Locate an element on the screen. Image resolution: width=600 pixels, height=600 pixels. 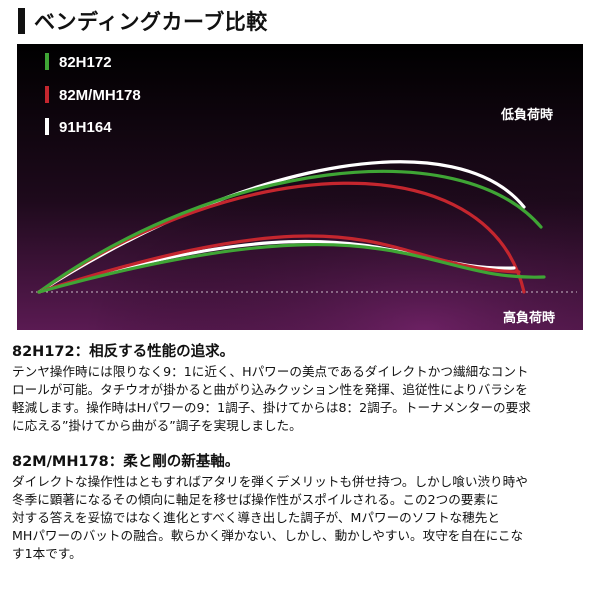
curve-low-load-82M-MH178 is located at coordinates (279, 264).